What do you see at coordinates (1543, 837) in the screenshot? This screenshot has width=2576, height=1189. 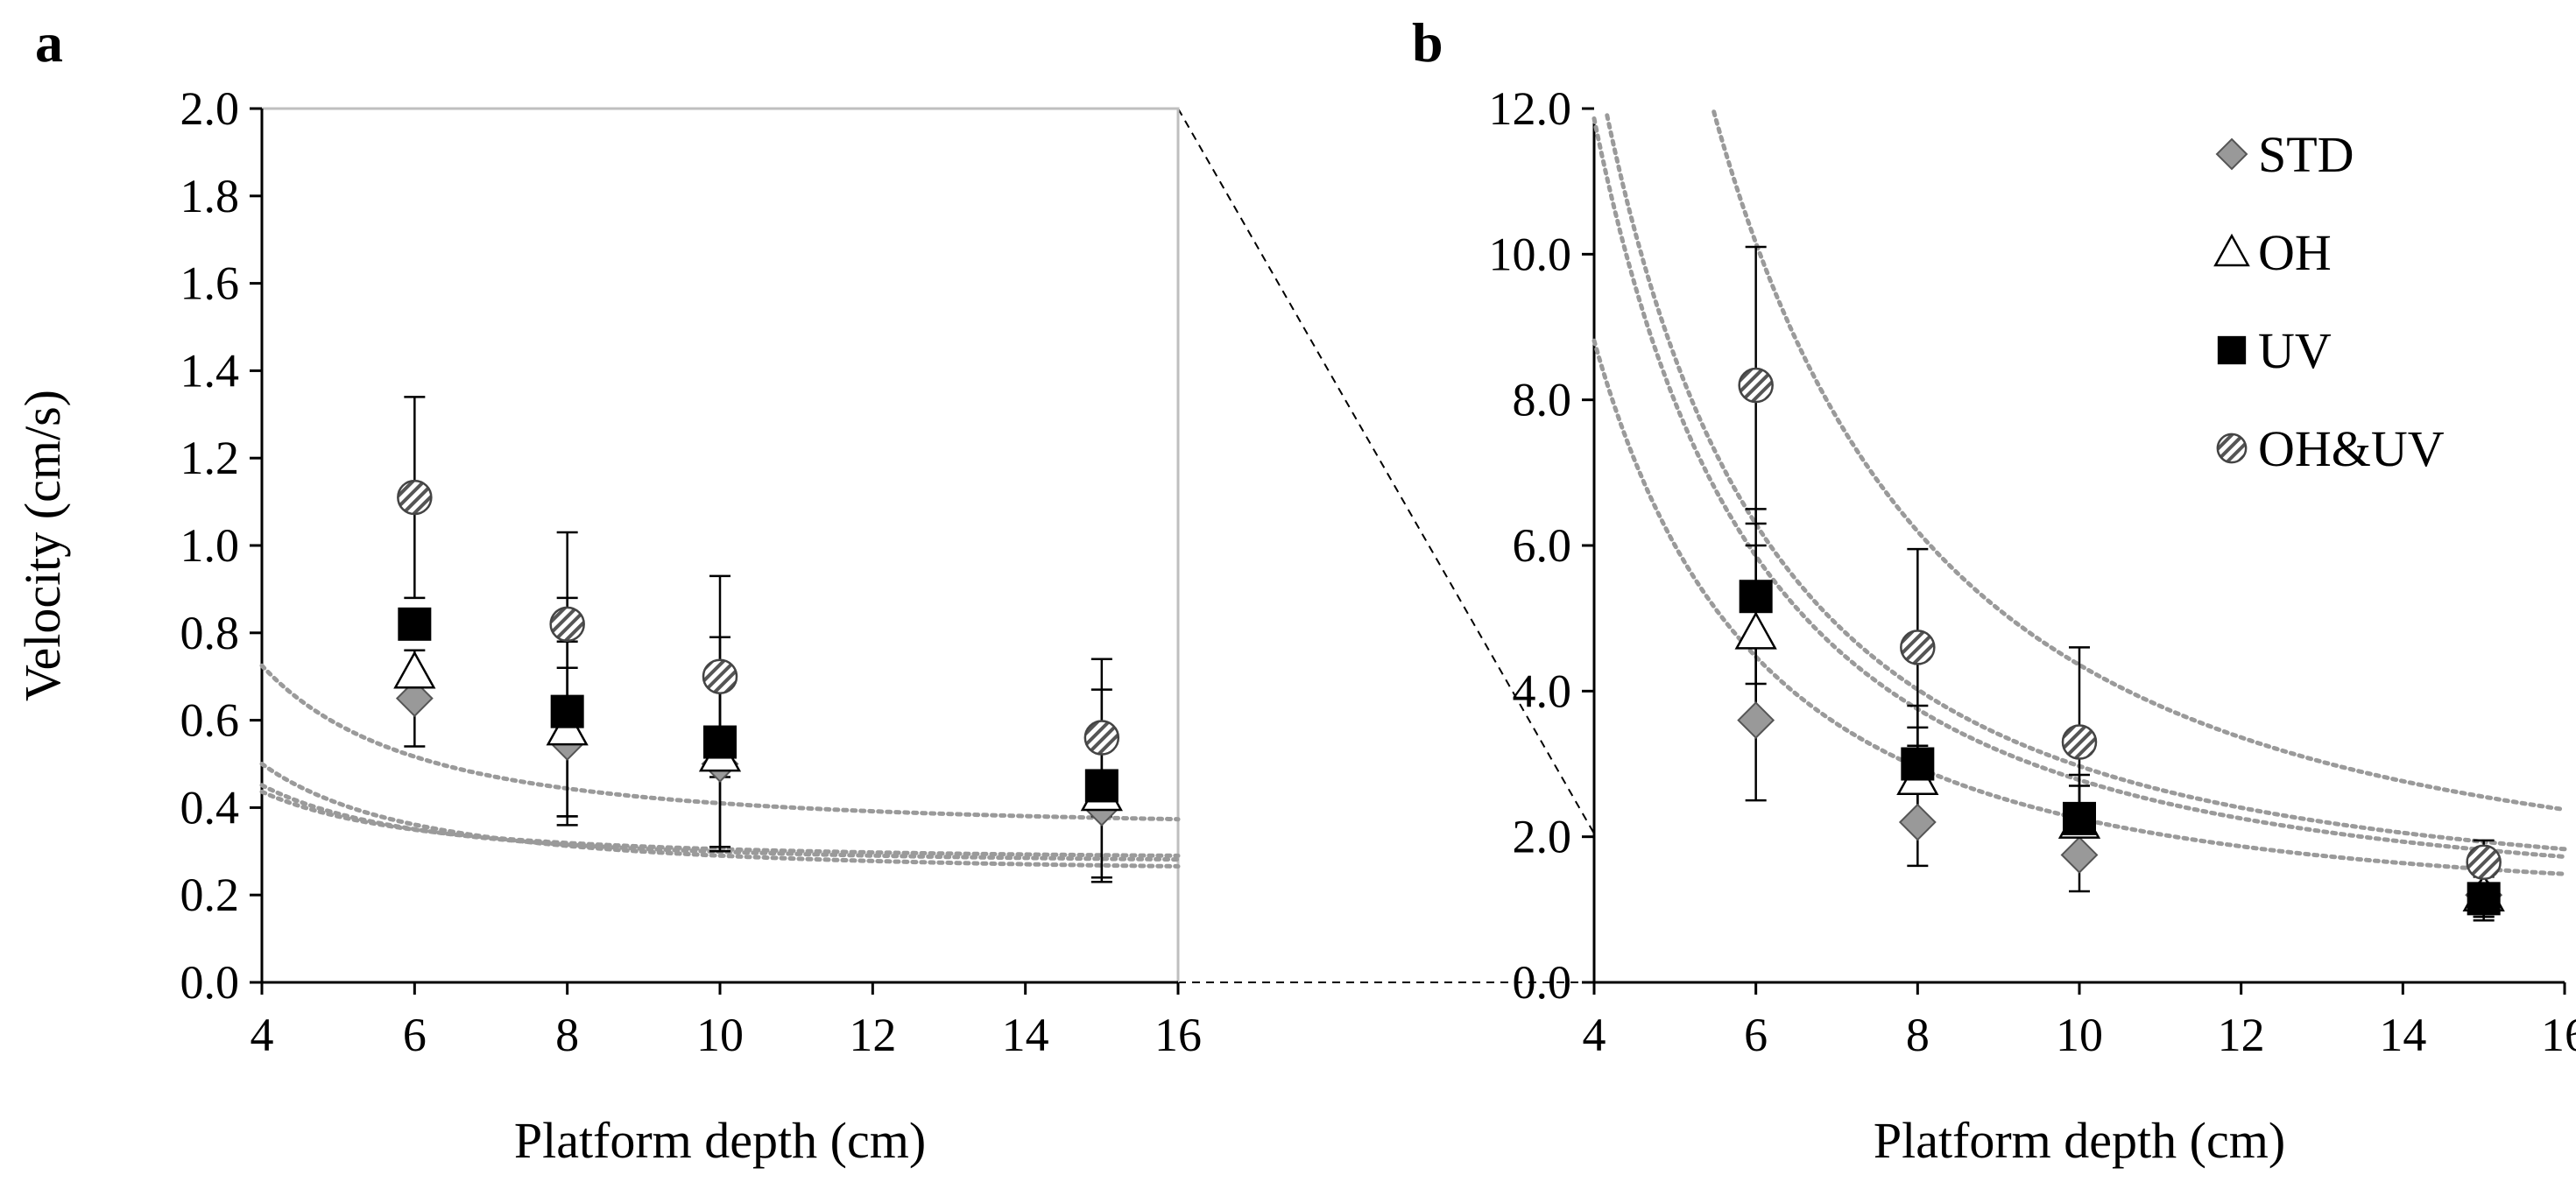 I see `panel-b-y-tick-label-2.0: 2.0` at bounding box center [1543, 837].